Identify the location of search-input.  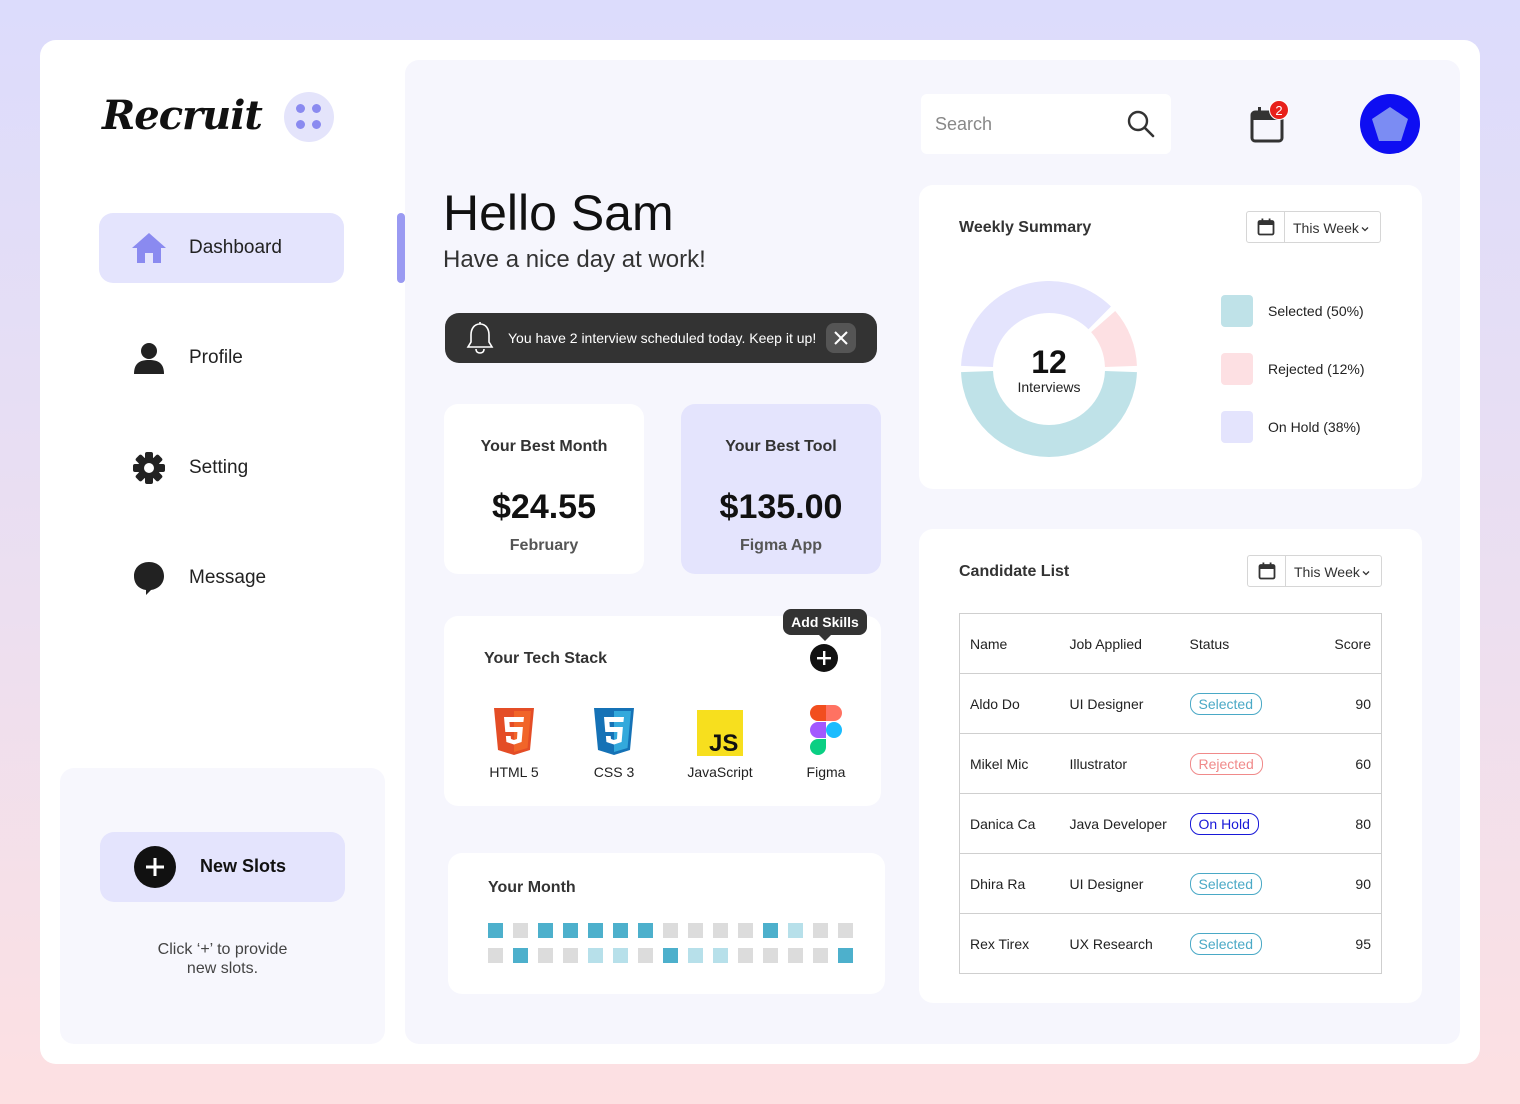
(1025, 124).